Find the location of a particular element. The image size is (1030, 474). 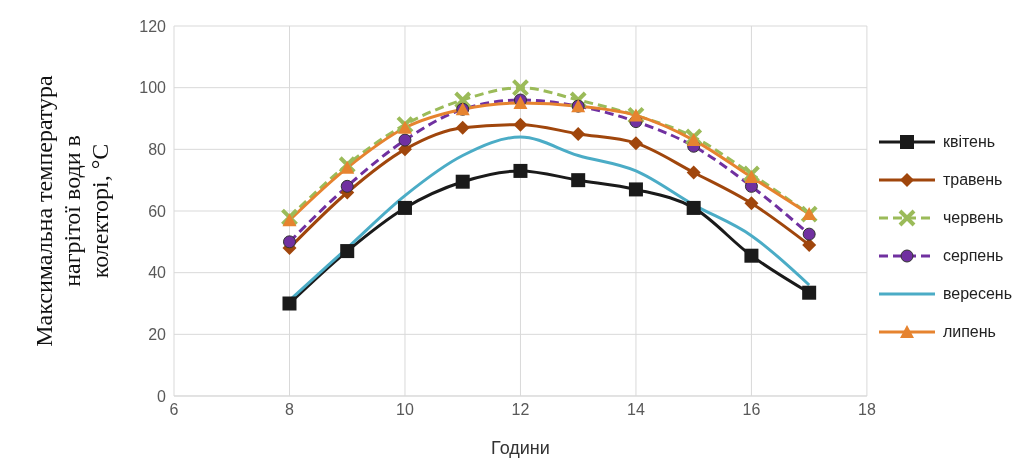

legend-label: червень is located at coordinates (973, 218).